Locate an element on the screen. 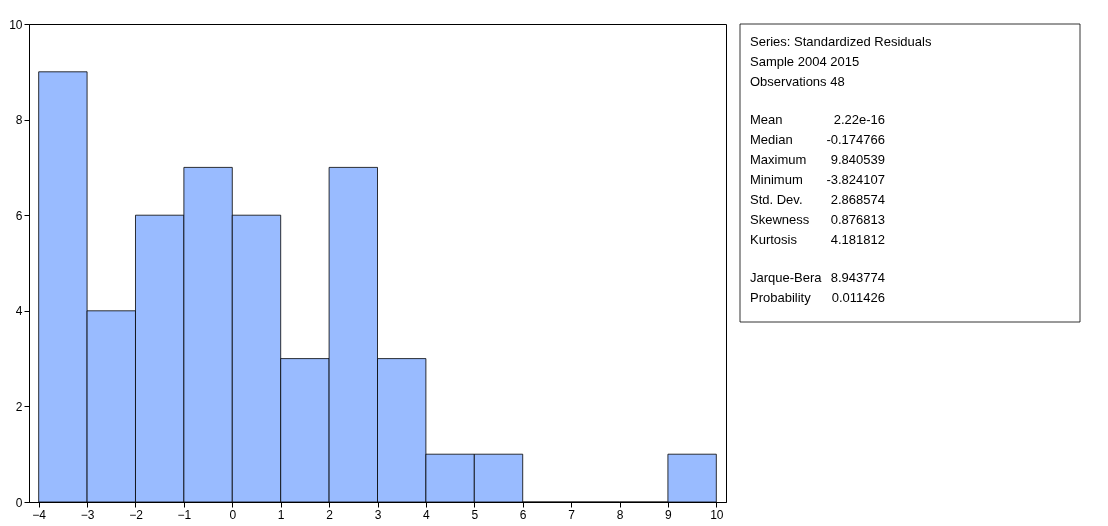 This screenshot has height=526, width=1108. text: Maximum 9.840539 is located at coordinates (817, 159).